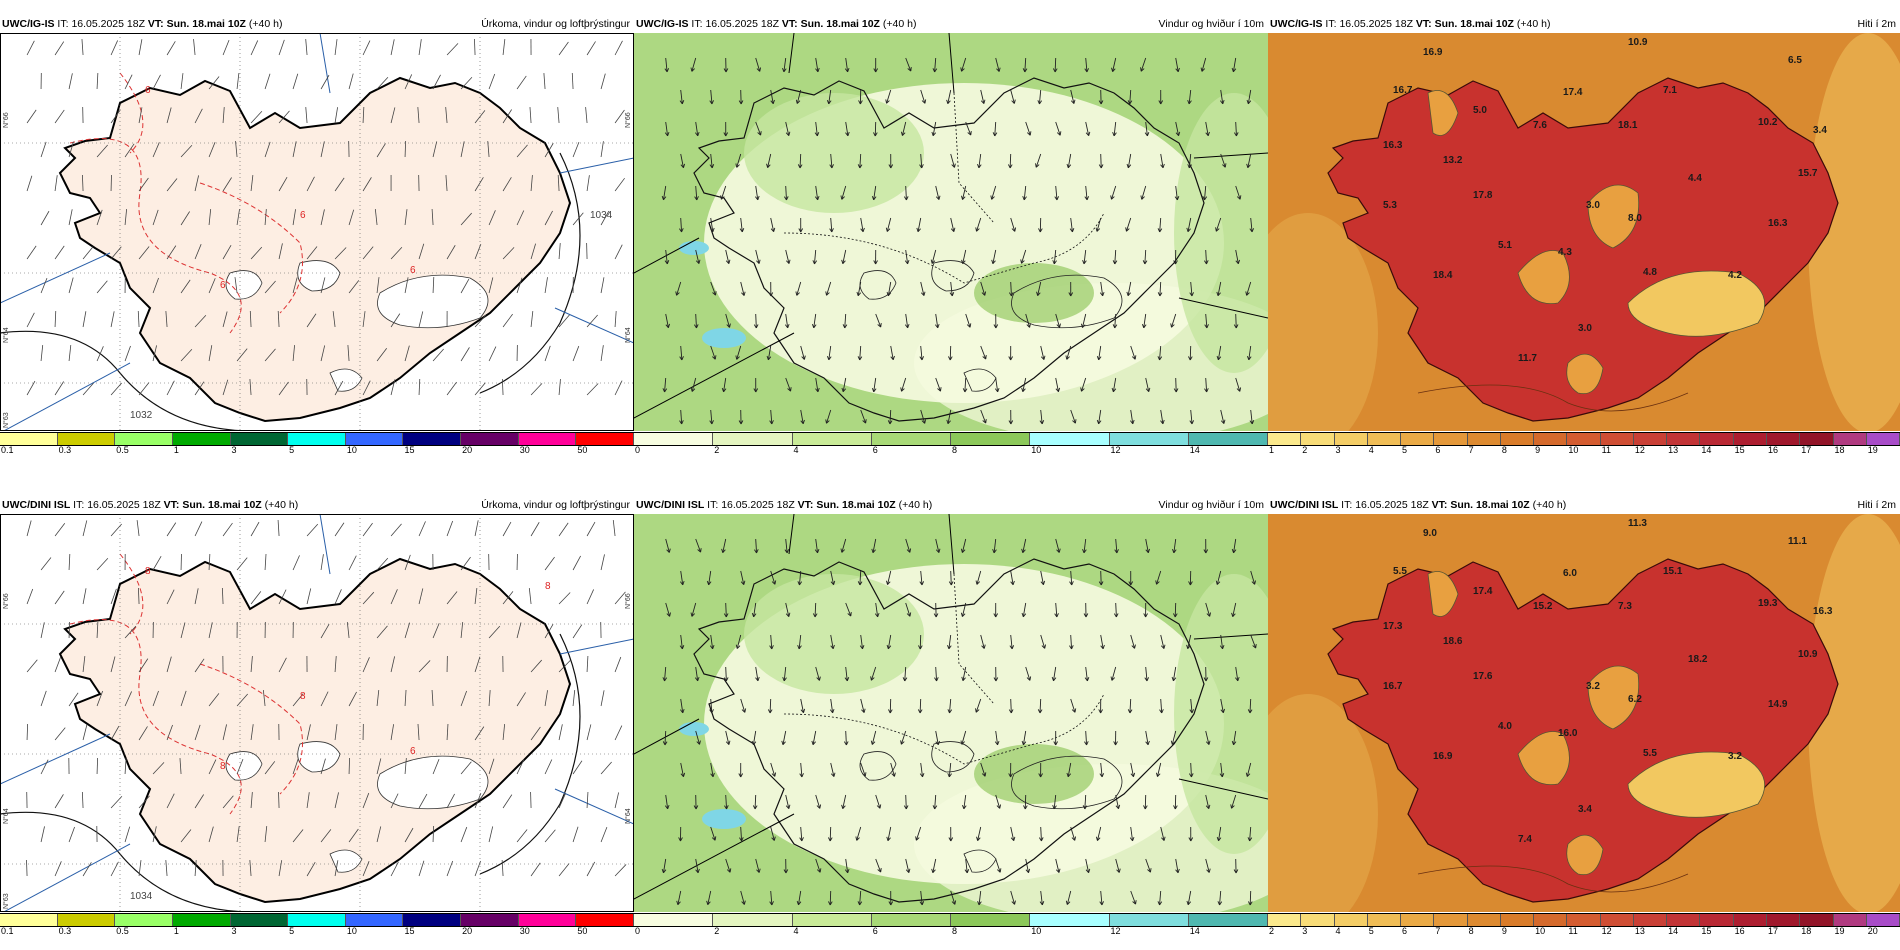 This screenshot has height=950, width=1900. I want to click on legend-tick-label: 5, so click(292, 931).